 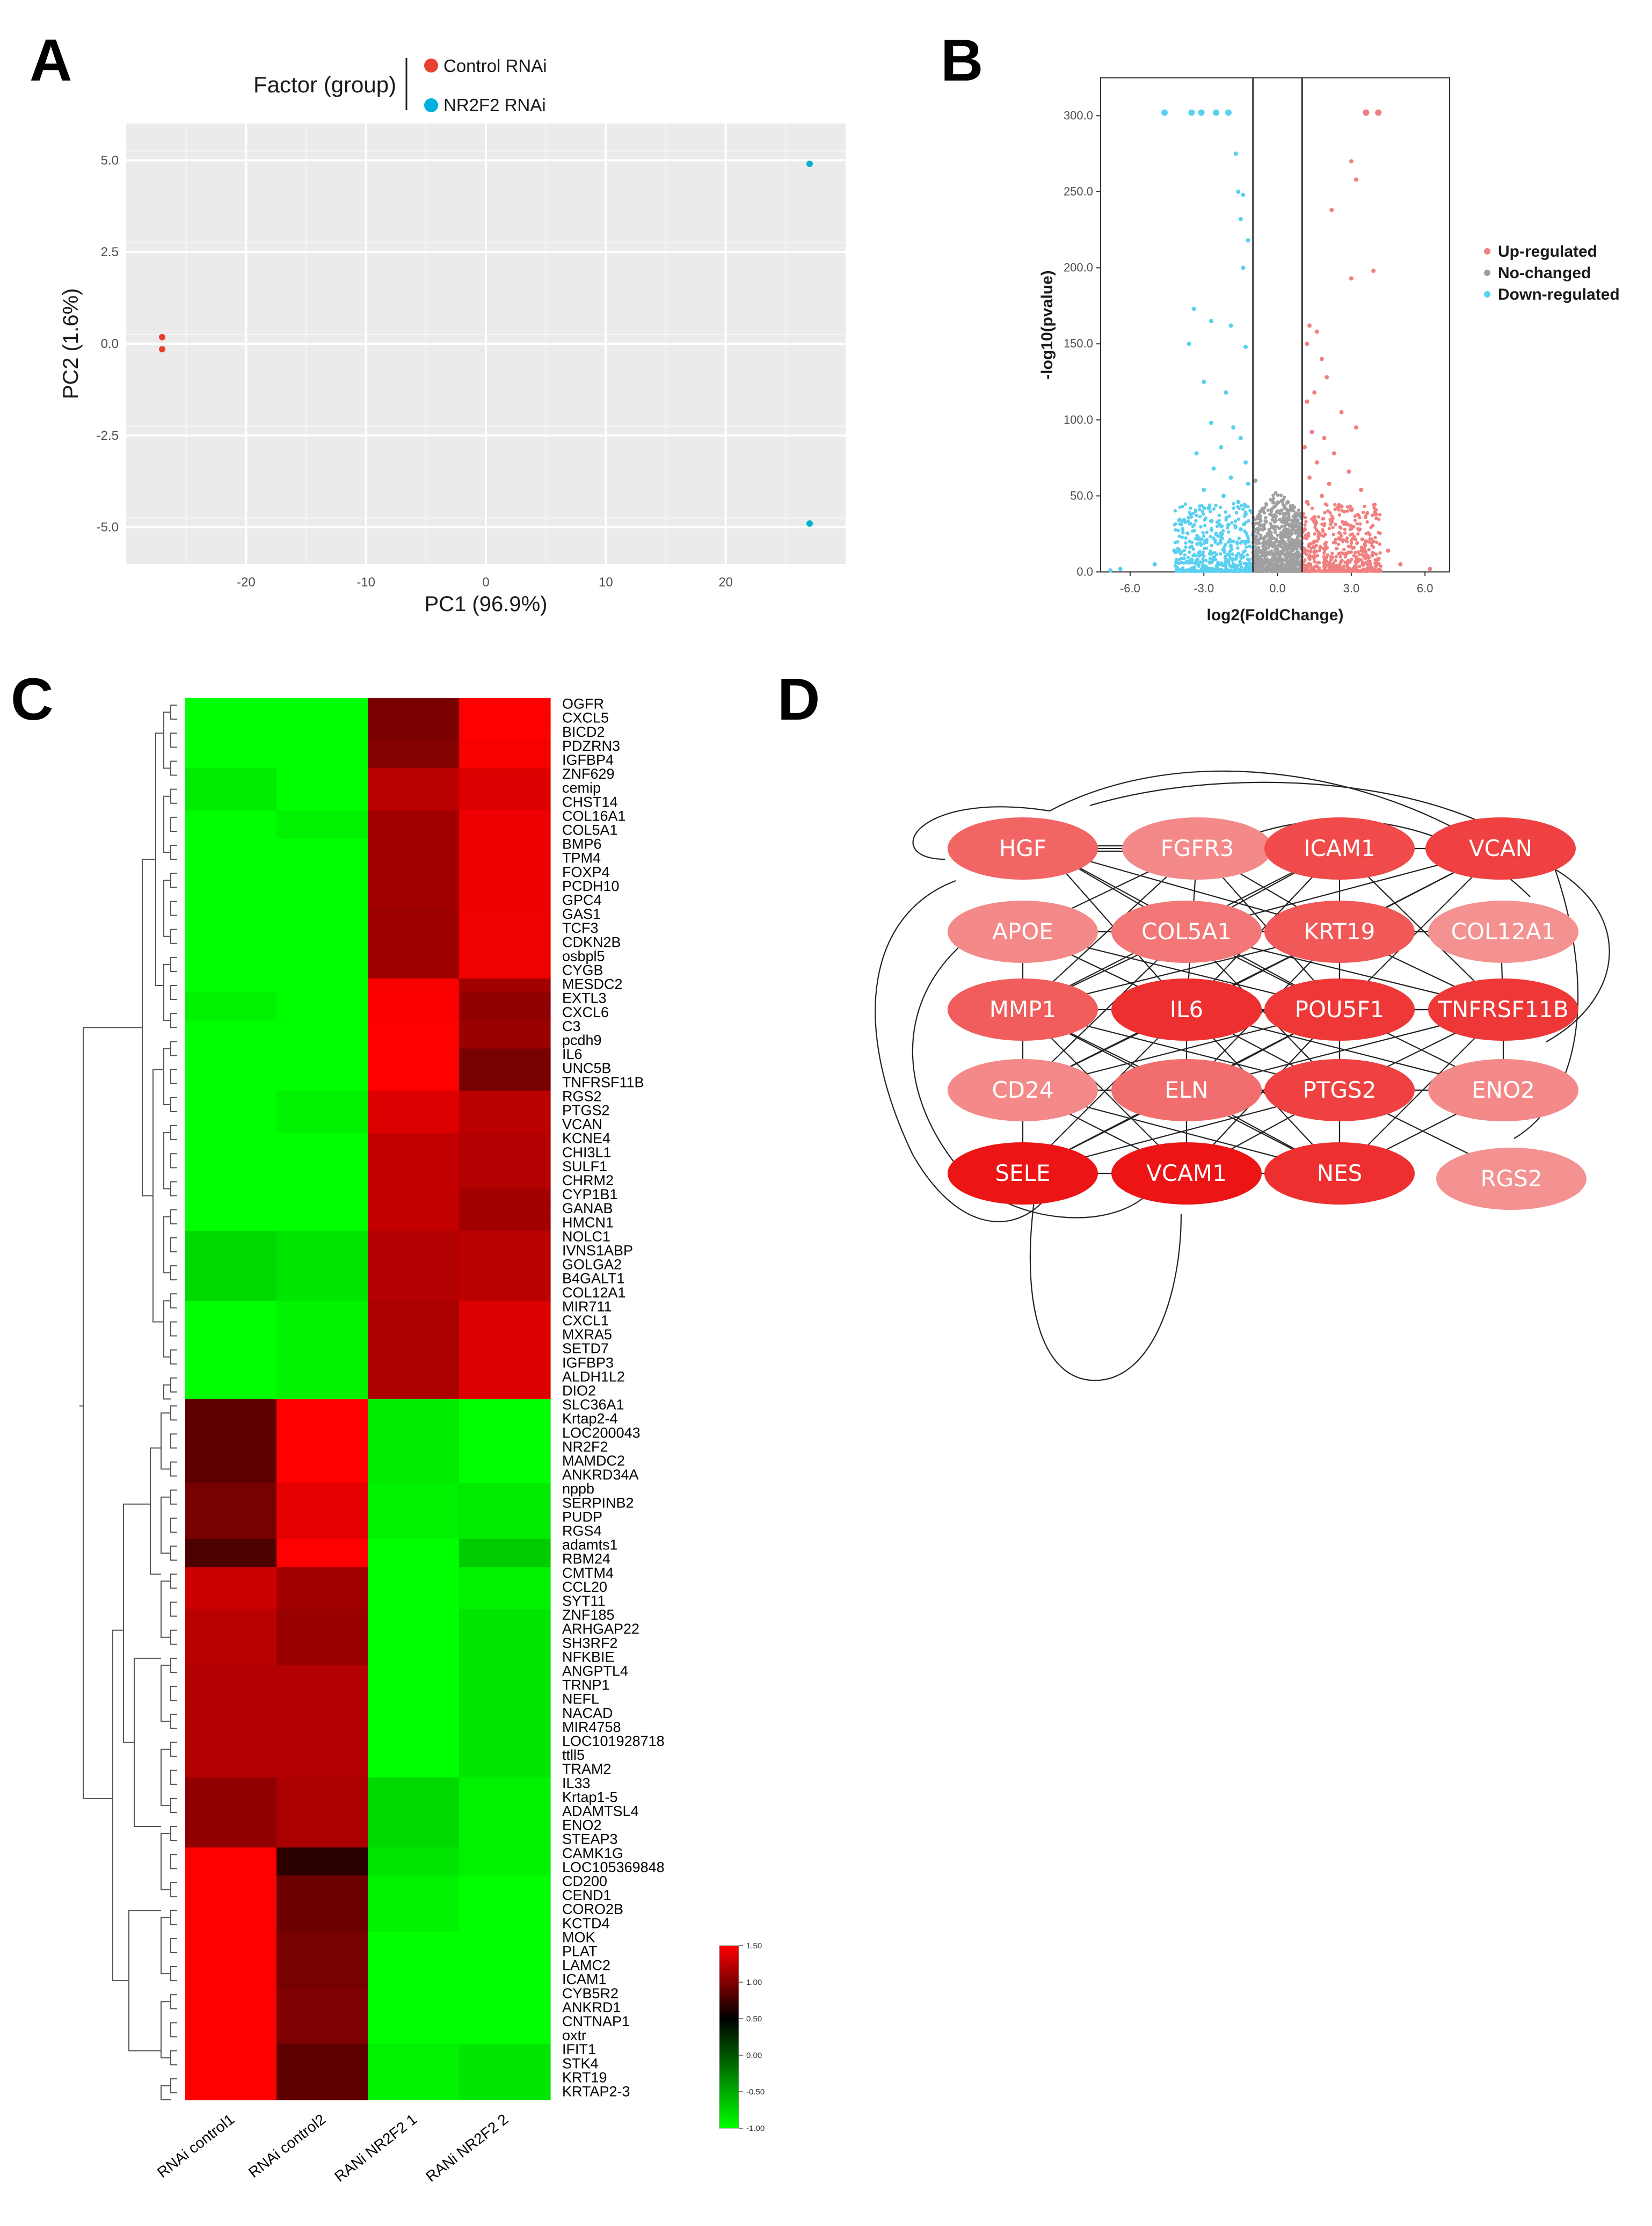 What do you see at coordinates (586, 1139) in the screenshot?
I see `heatmap-gene-label: KCNE4` at bounding box center [586, 1139].